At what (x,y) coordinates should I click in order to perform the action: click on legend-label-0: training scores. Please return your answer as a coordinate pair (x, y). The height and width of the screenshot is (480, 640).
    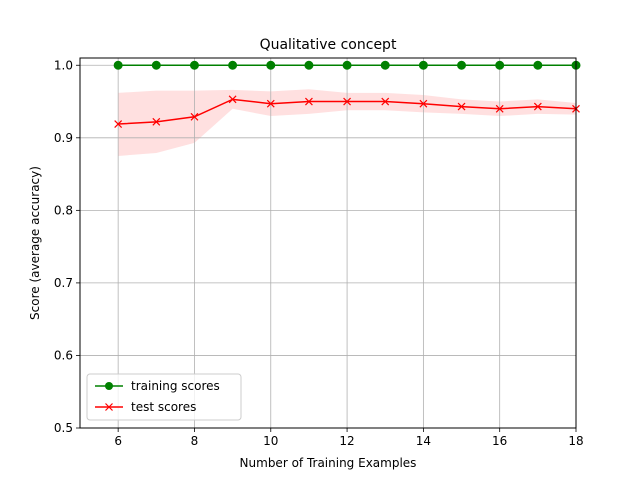
    Looking at the image, I should click on (175, 386).